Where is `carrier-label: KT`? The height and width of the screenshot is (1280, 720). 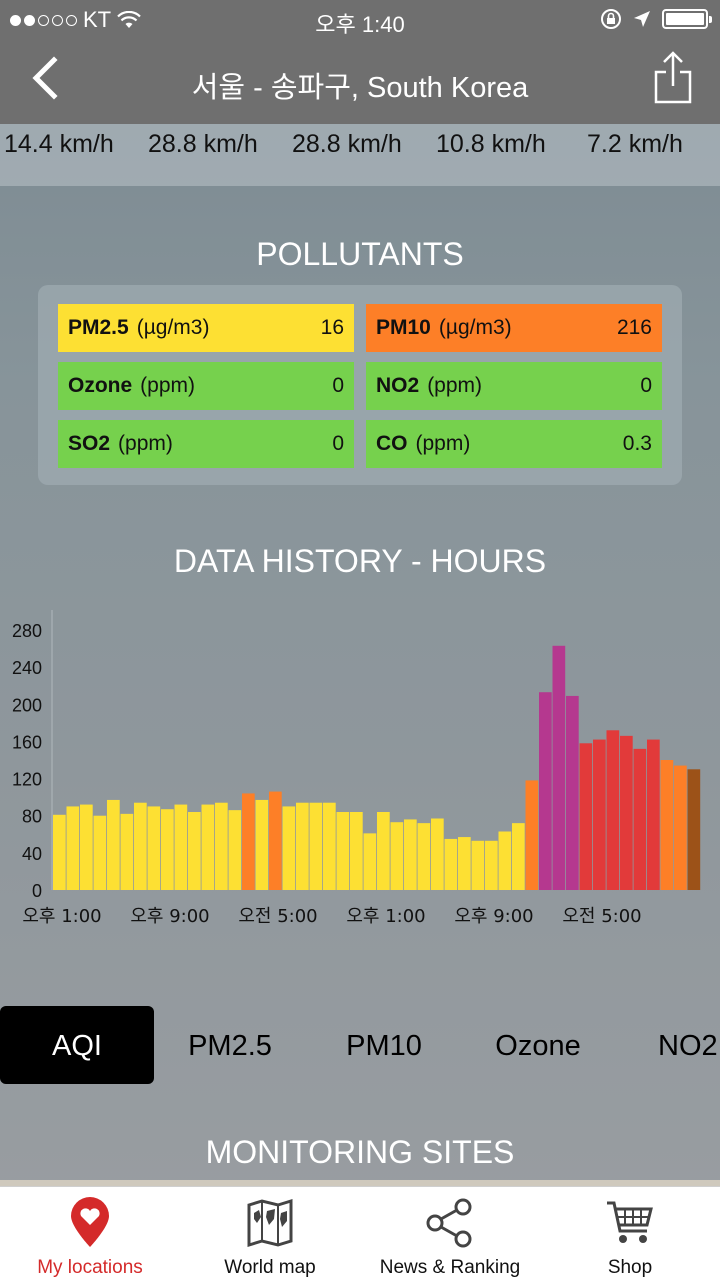 carrier-label: KT is located at coordinates (97, 19).